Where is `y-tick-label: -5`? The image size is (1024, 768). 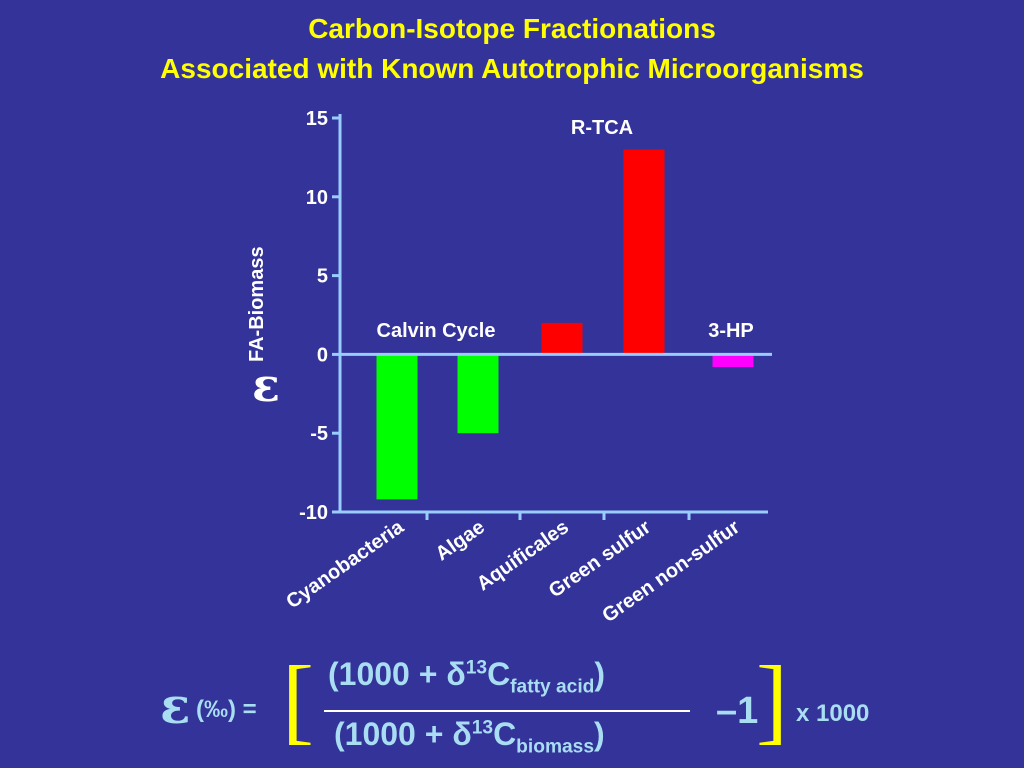 y-tick-label: -5 is located at coordinates (319, 434).